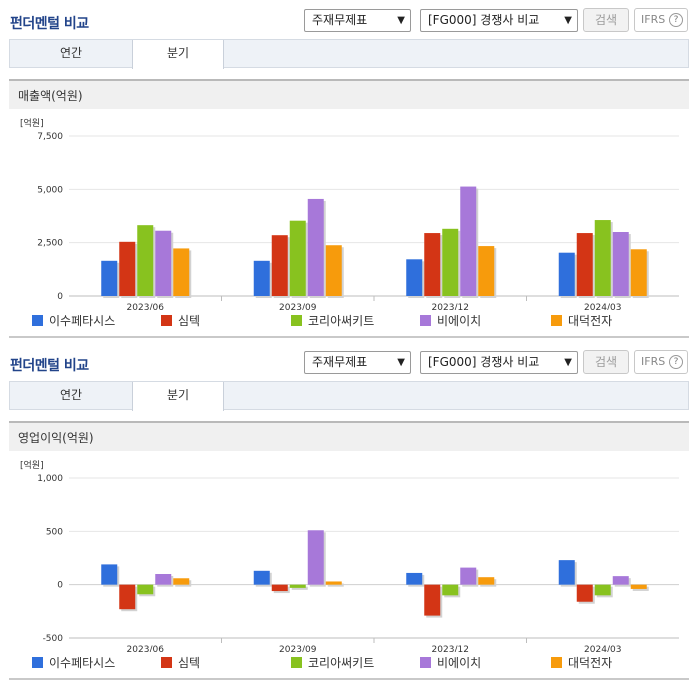 The width and height of the screenshot is (696, 684). I want to click on statement-select-value: 주재무제표, so click(340, 362).